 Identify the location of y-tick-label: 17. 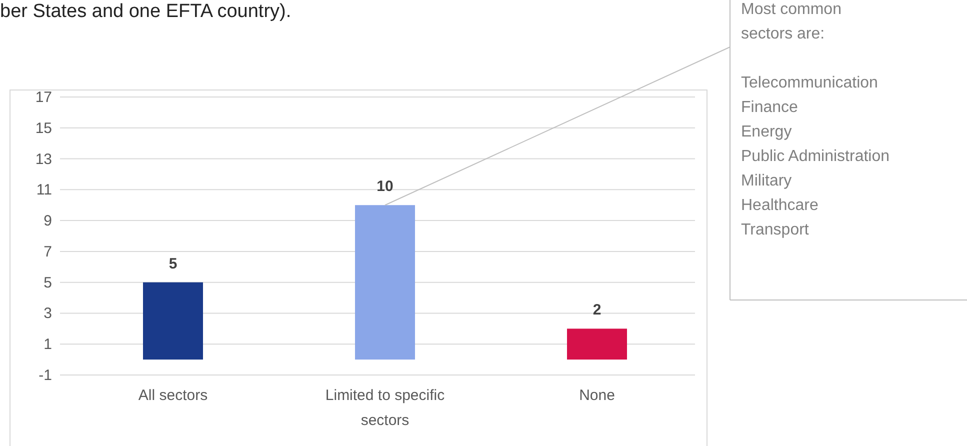
(43, 97).